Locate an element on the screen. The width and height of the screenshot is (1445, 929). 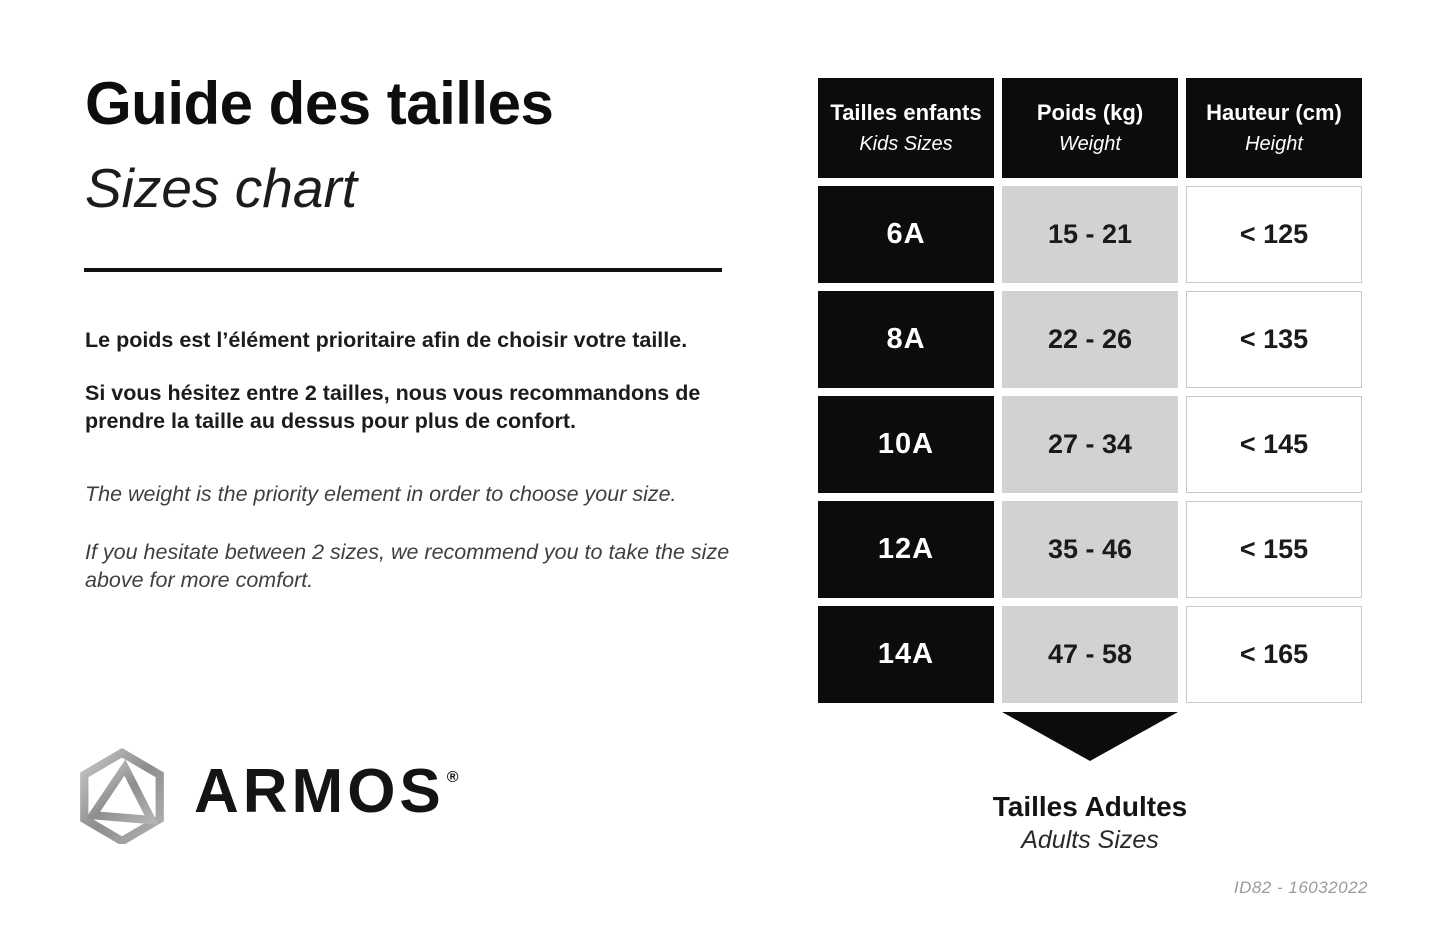
height-cell: < 155 is located at coordinates (1274, 549).